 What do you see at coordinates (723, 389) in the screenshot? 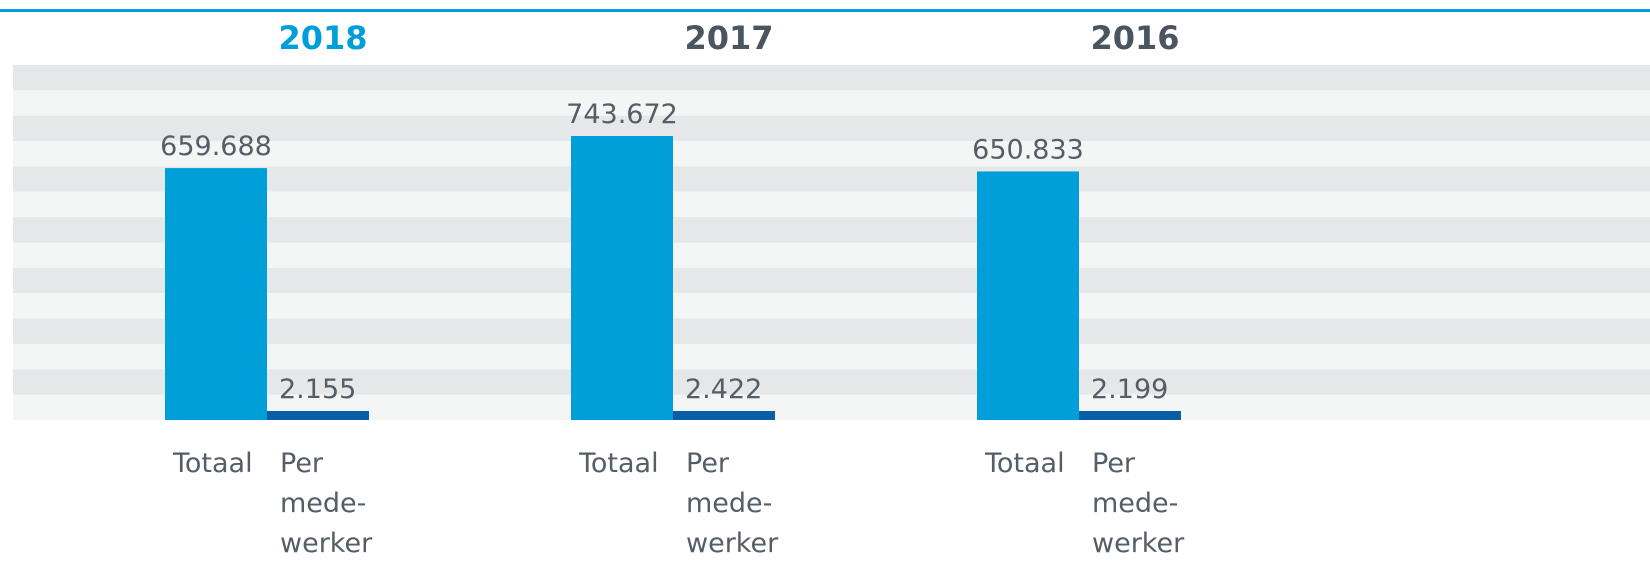
I see `value-label: 2.422` at bounding box center [723, 389].